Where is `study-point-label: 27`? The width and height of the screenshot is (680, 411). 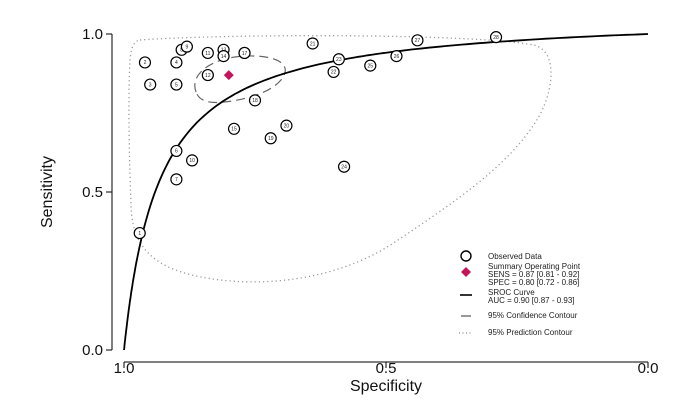 study-point-label: 27 is located at coordinates (418, 41).